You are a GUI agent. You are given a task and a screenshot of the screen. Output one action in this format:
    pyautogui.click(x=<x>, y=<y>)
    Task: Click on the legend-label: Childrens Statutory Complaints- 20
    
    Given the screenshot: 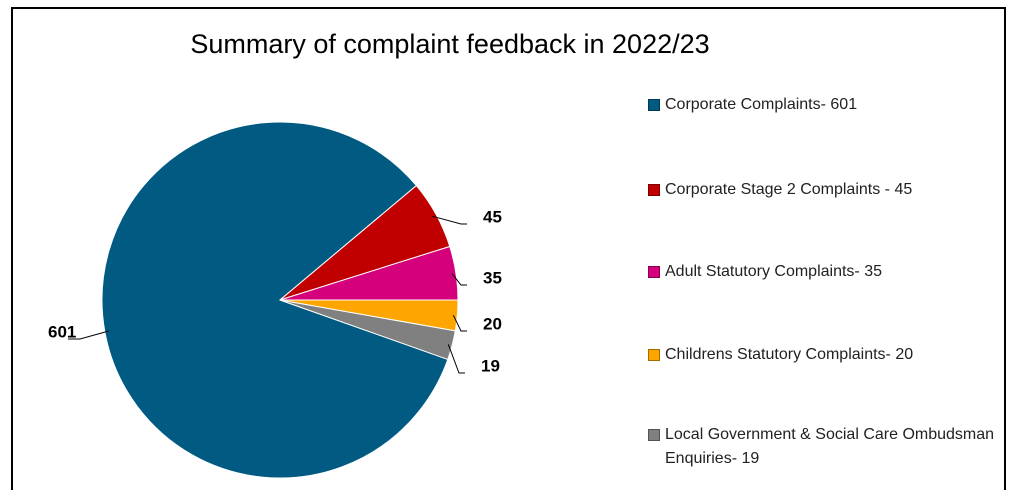 What is the action you would take?
    pyautogui.click(x=789, y=354)
    